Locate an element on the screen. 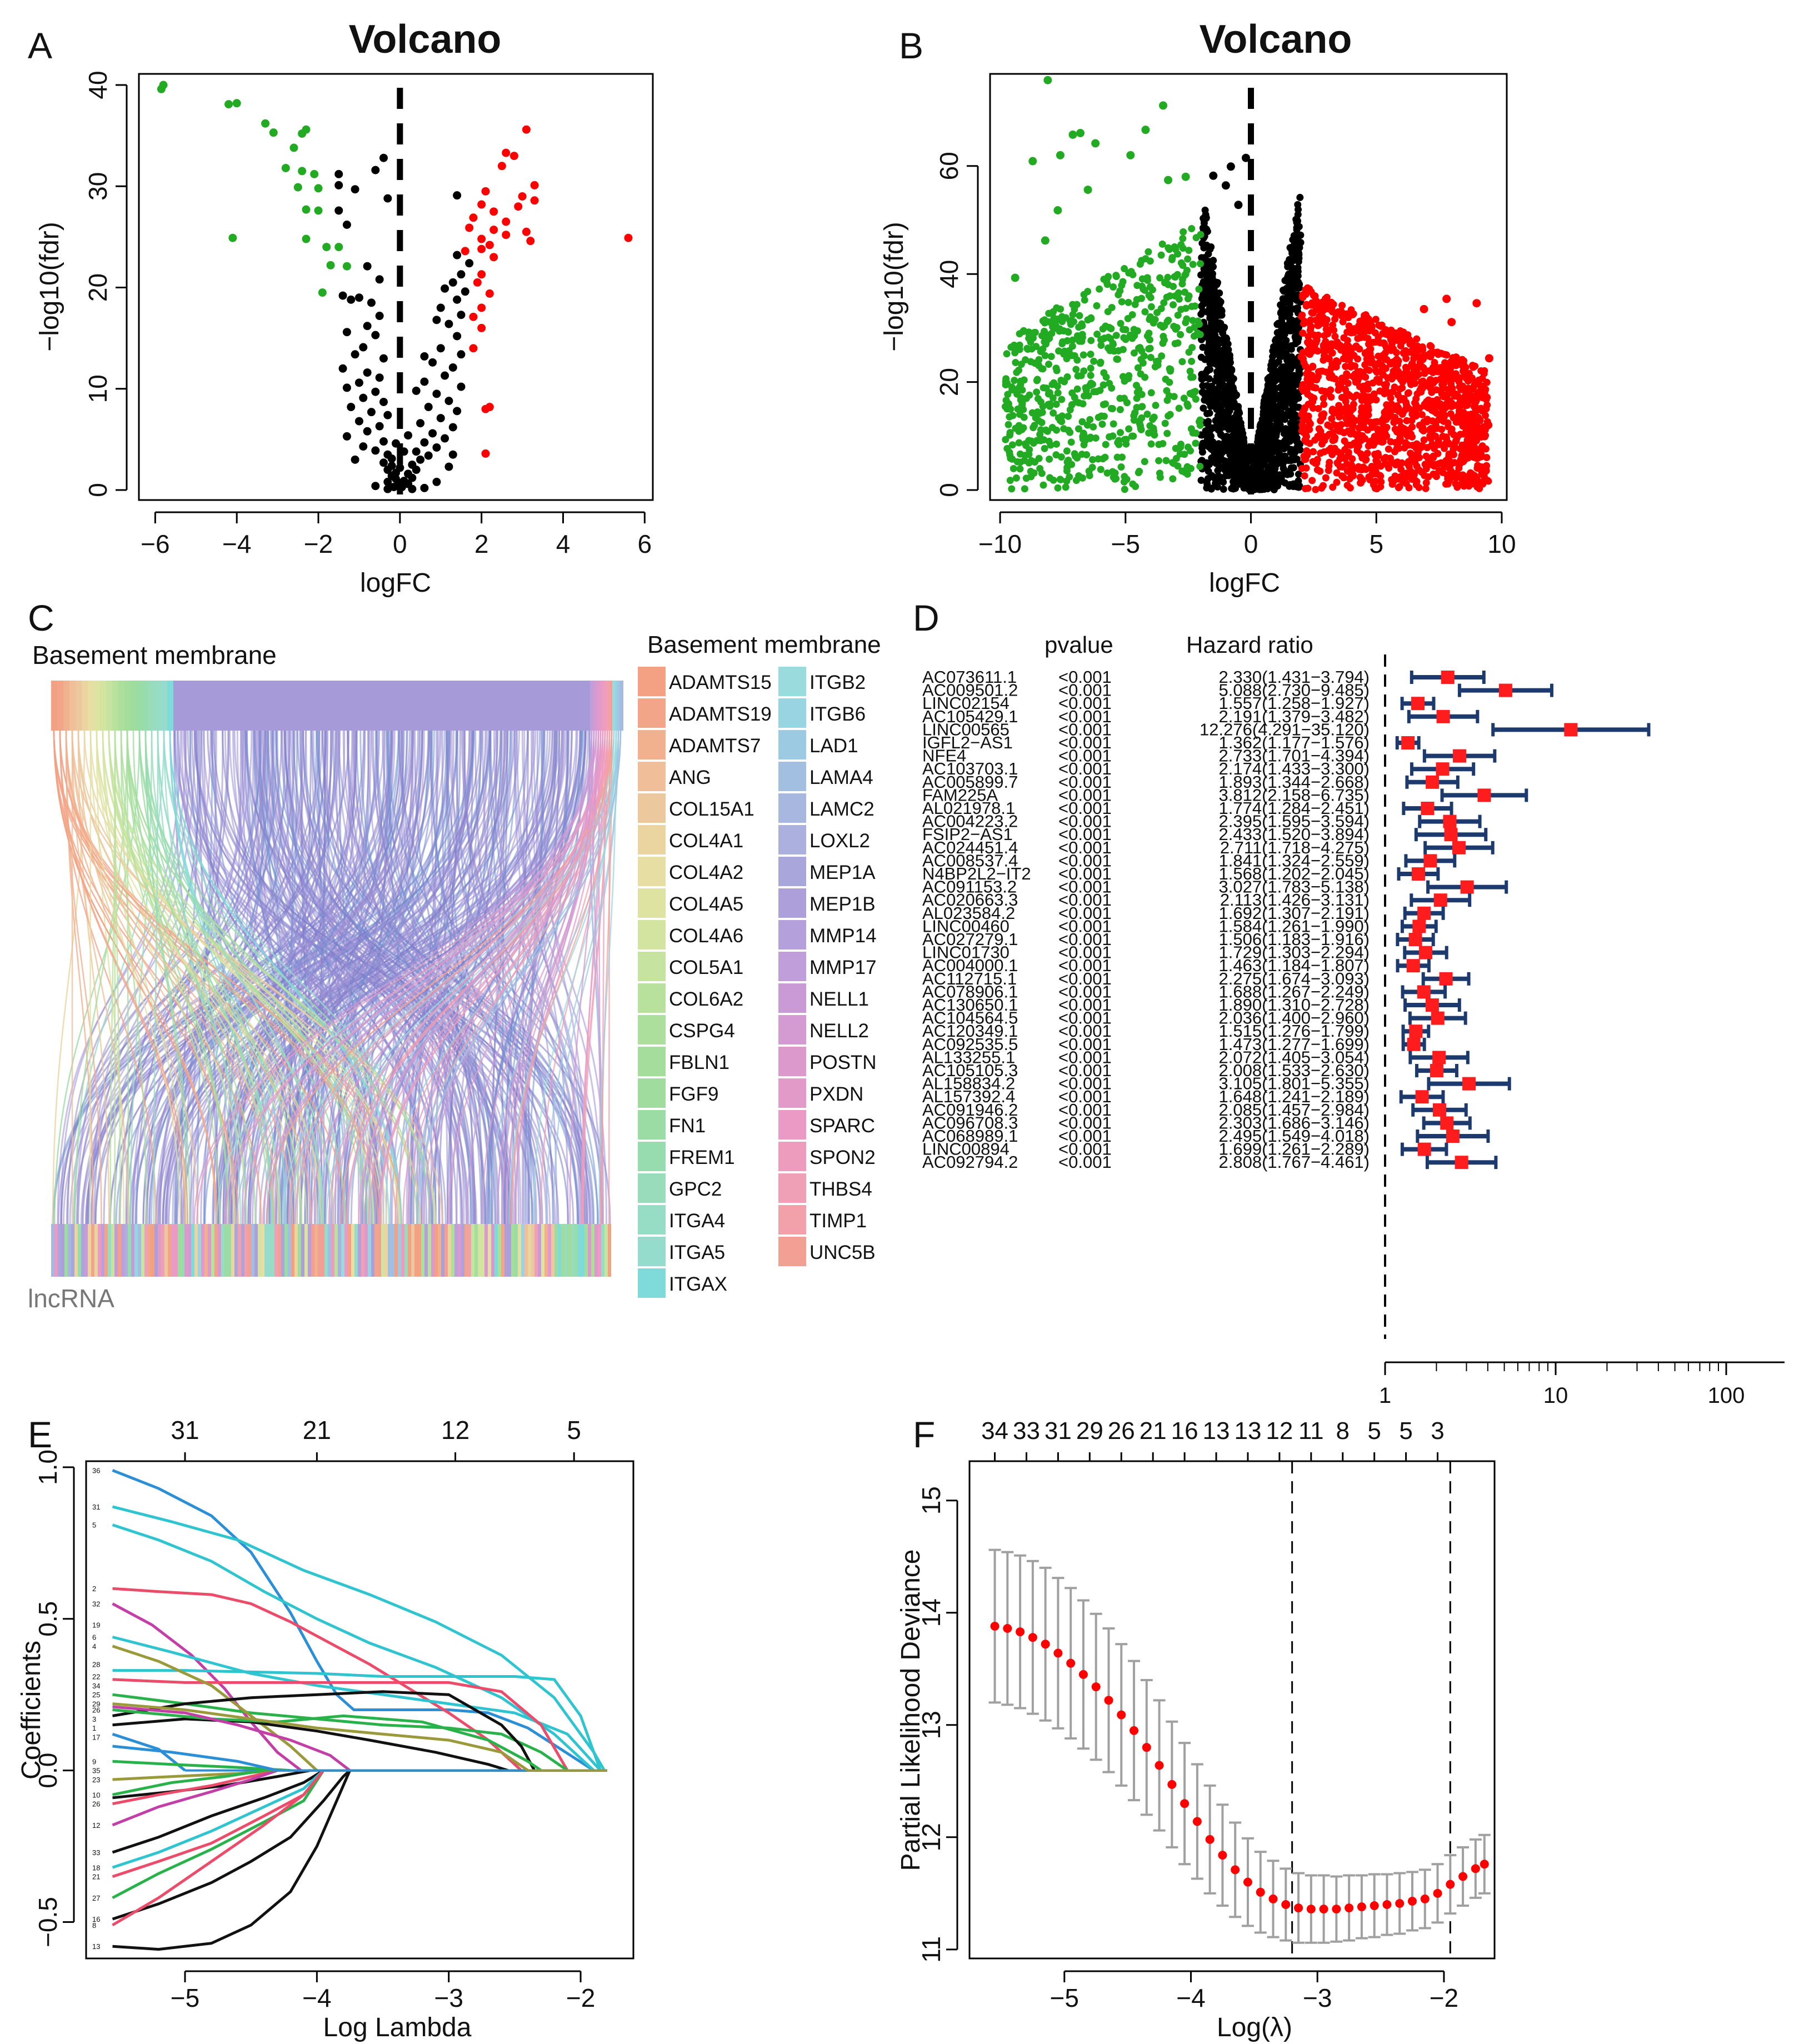 The image size is (1804, 2044). forest-gene-label: FAM225A is located at coordinates (960, 794).